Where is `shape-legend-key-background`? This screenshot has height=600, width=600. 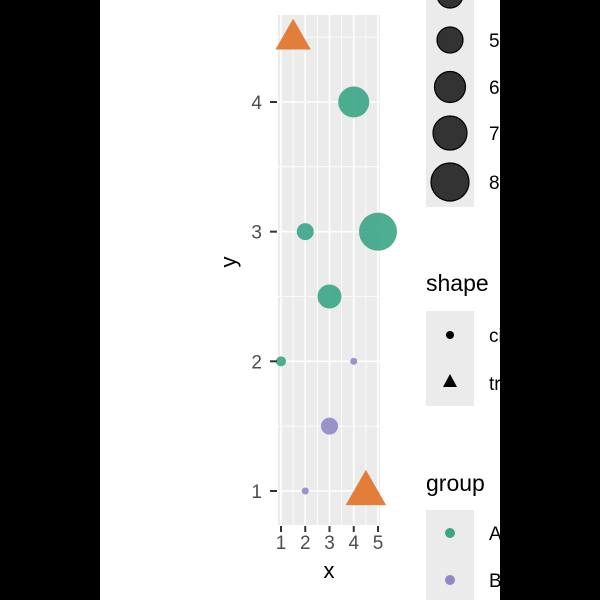 shape-legend-key-background is located at coordinates (450, 358).